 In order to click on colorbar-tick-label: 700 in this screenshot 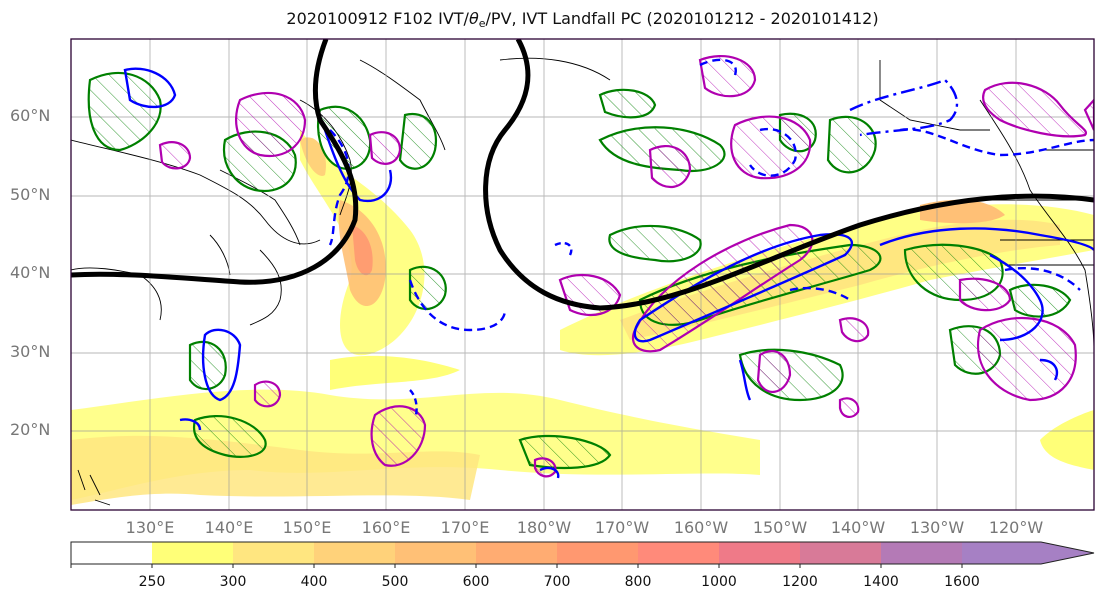, I will do `click(557, 582)`.